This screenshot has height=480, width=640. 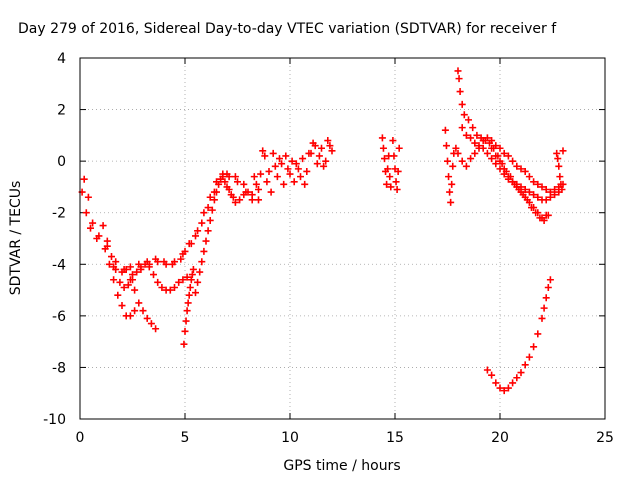 I want to click on series-track-c, so click(x=145, y=258).